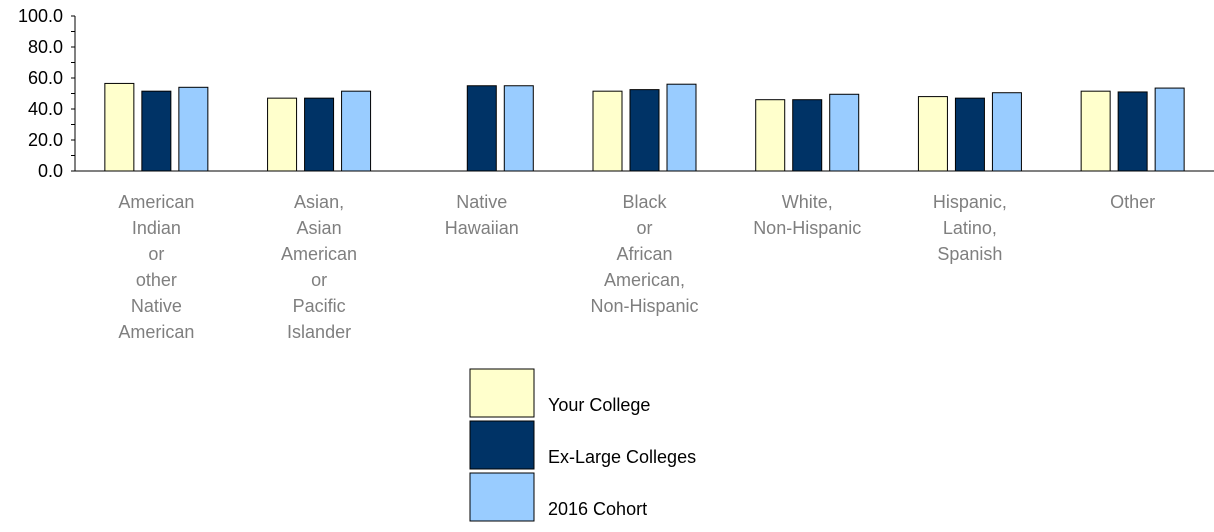 The height and width of the screenshot is (532, 1214). What do you see at coordinates (1132, 202) in the screenshot?
I see `x-category-label: Other` at bounding box center [1132, 202].